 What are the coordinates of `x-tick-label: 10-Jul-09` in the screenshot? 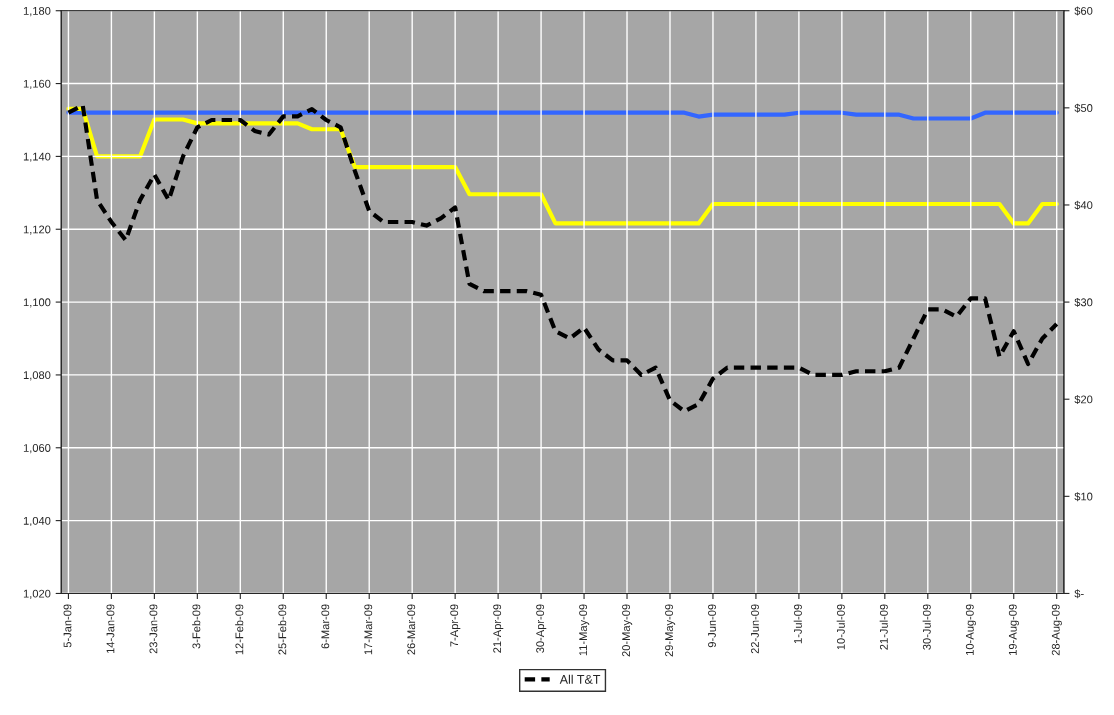 It's located at (840, 627).